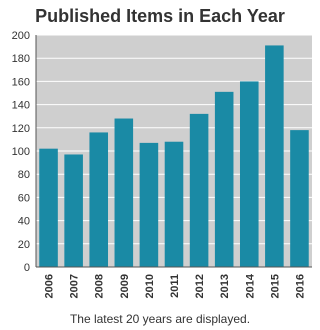  Describe the element at coordinates (73, 210) in the screenshot. I see `bar-2007` at that location.